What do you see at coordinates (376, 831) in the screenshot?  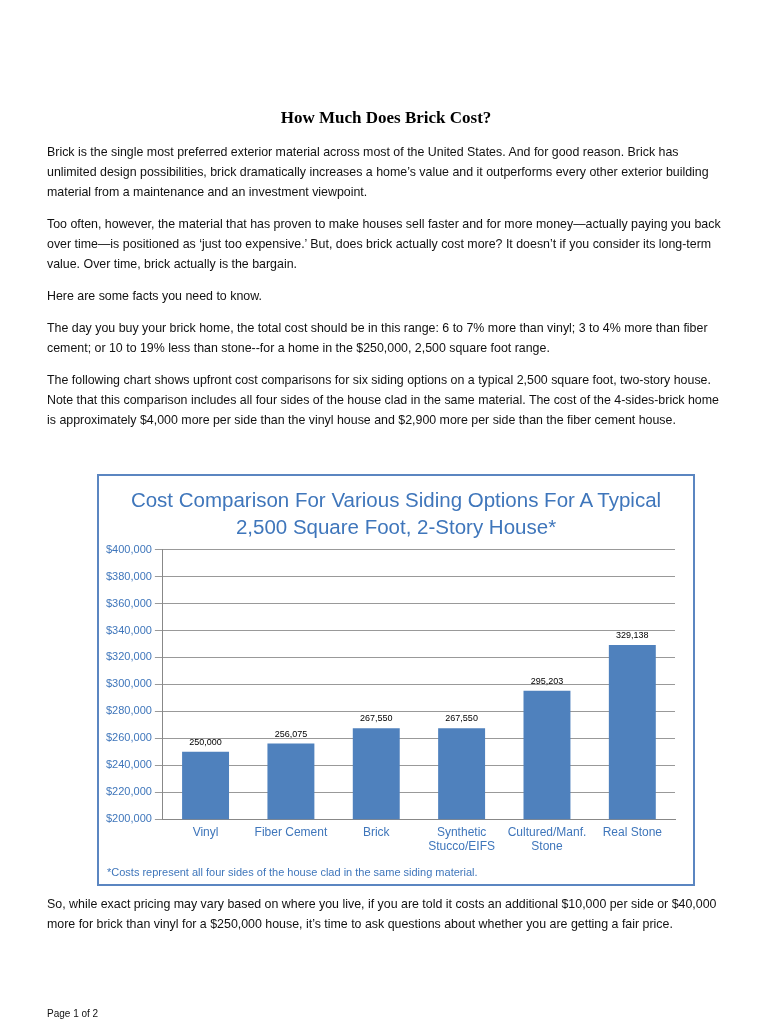 I see `x-tick-label: Brick` at bounding box center [376, 831].